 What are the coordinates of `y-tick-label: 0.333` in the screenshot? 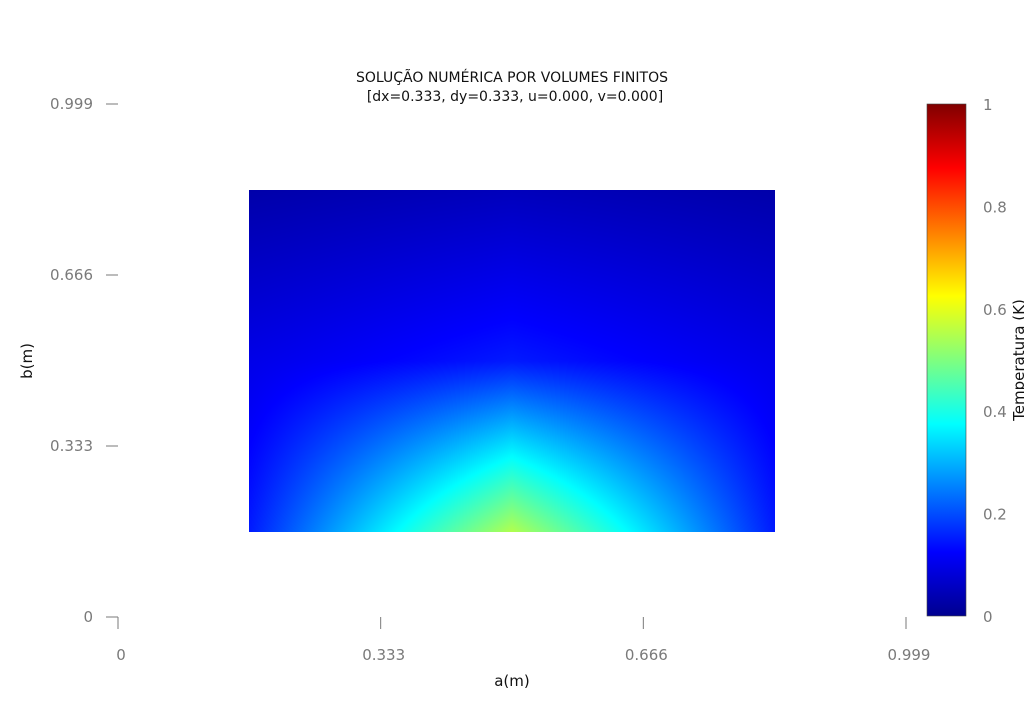 It's located at (71, 446).